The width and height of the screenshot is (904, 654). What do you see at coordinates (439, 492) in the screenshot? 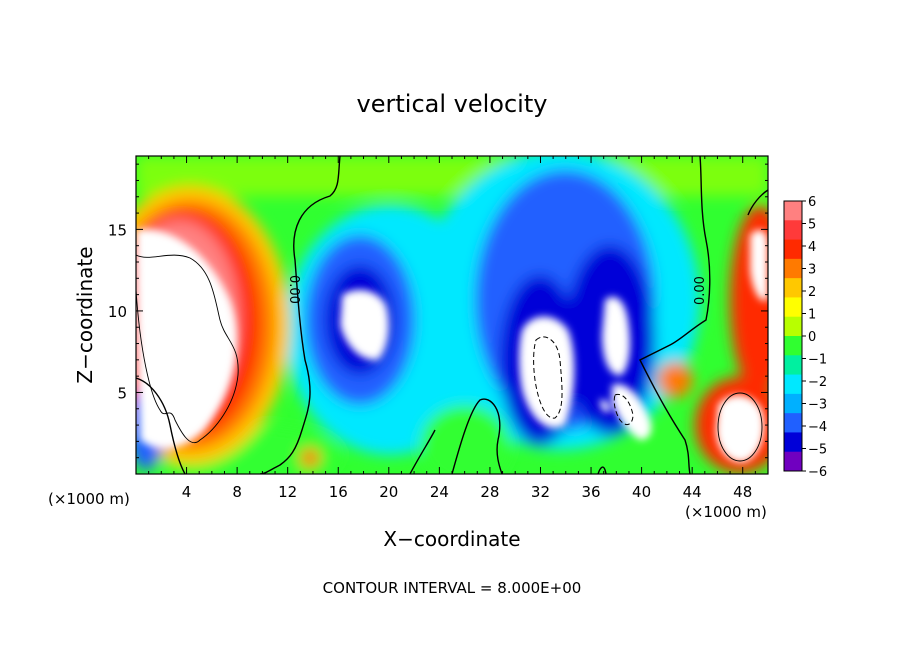
I see `x-tick-label: 24` at bounding box center [439, 492].